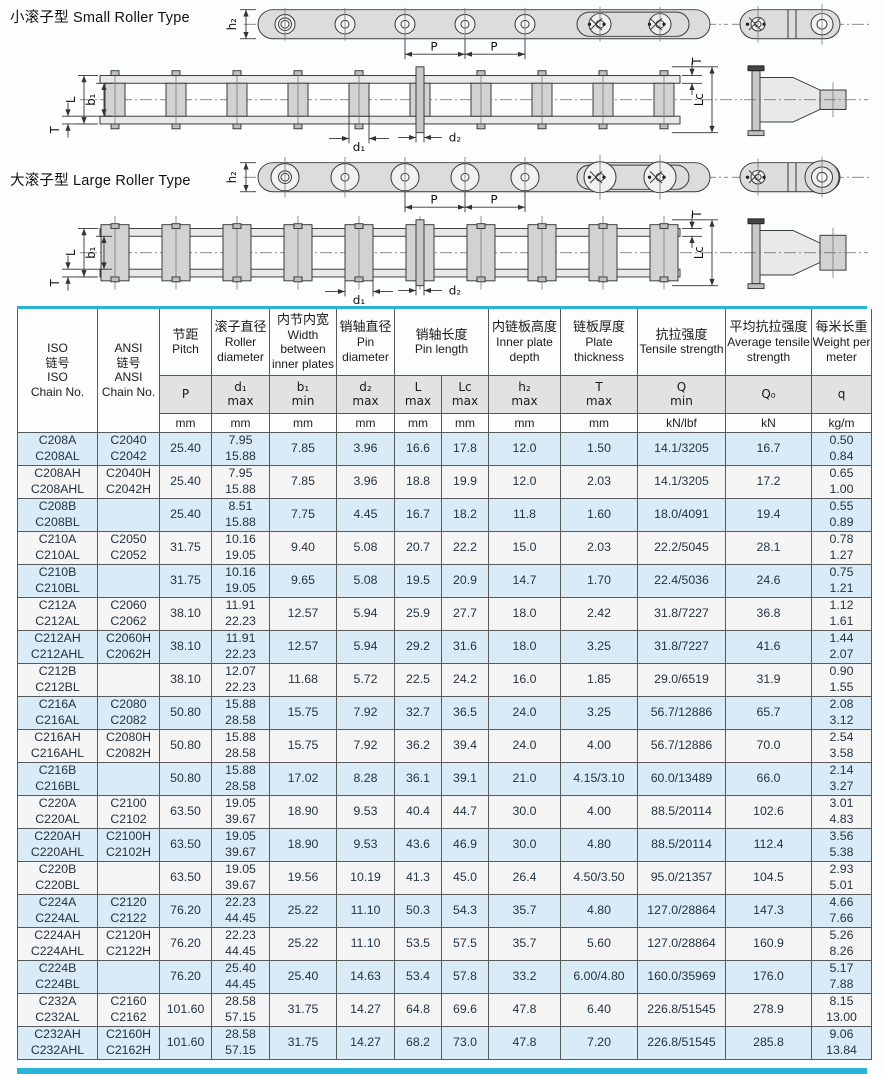 The image size is (884, 1074). Describe the element at coordinates (57, 1042) in the screenshot. I see `cell-iso: C232AH C232AHL` at that location.